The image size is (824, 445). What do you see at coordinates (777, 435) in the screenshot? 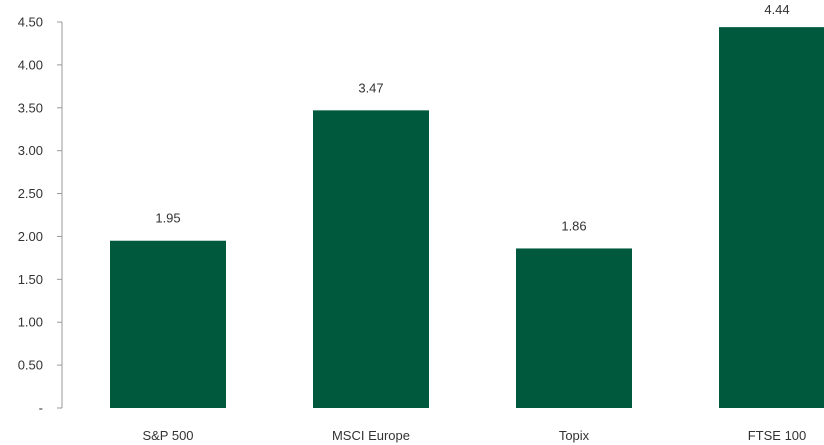
I see `x-tick-label: FTSE 100` at bounding box center [777, 435].